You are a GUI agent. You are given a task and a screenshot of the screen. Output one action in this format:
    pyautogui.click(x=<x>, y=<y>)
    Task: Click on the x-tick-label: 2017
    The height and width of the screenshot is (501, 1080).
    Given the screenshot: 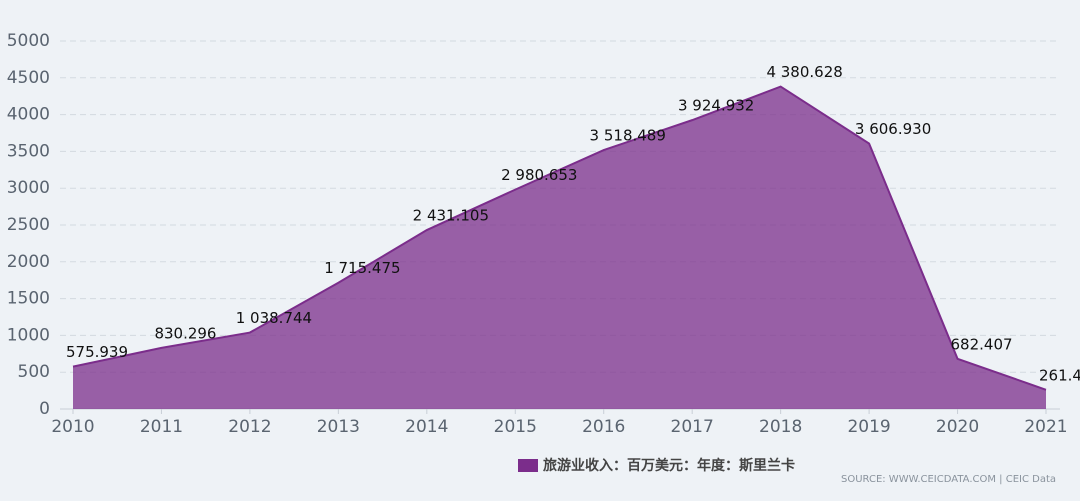 What is the action you would take?
    pyautogui.click(x=692, y=427)
    